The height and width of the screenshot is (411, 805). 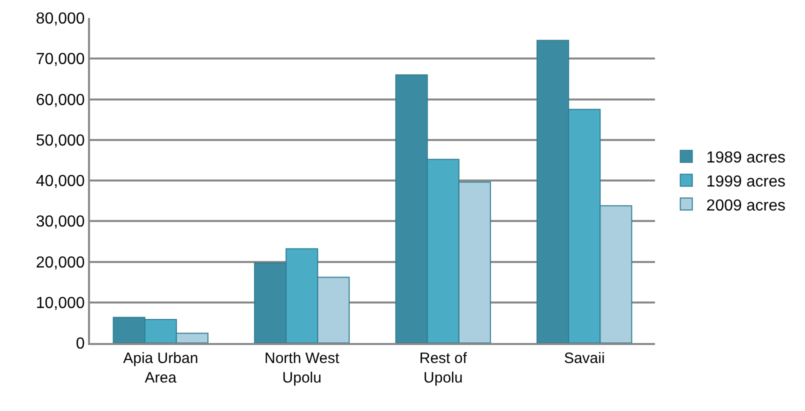 What do you see at coordinates (160, 368) in the screenshot?
I see `x-tick-label: Apia Urban Area` at bounding box center [160, 368].